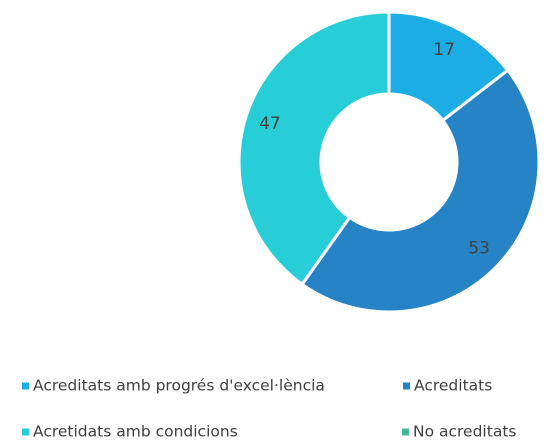  Describe the element at coordinates (135, 432) in the screenshot. I see `legend-label: Acretidats amb condicions` at that location.